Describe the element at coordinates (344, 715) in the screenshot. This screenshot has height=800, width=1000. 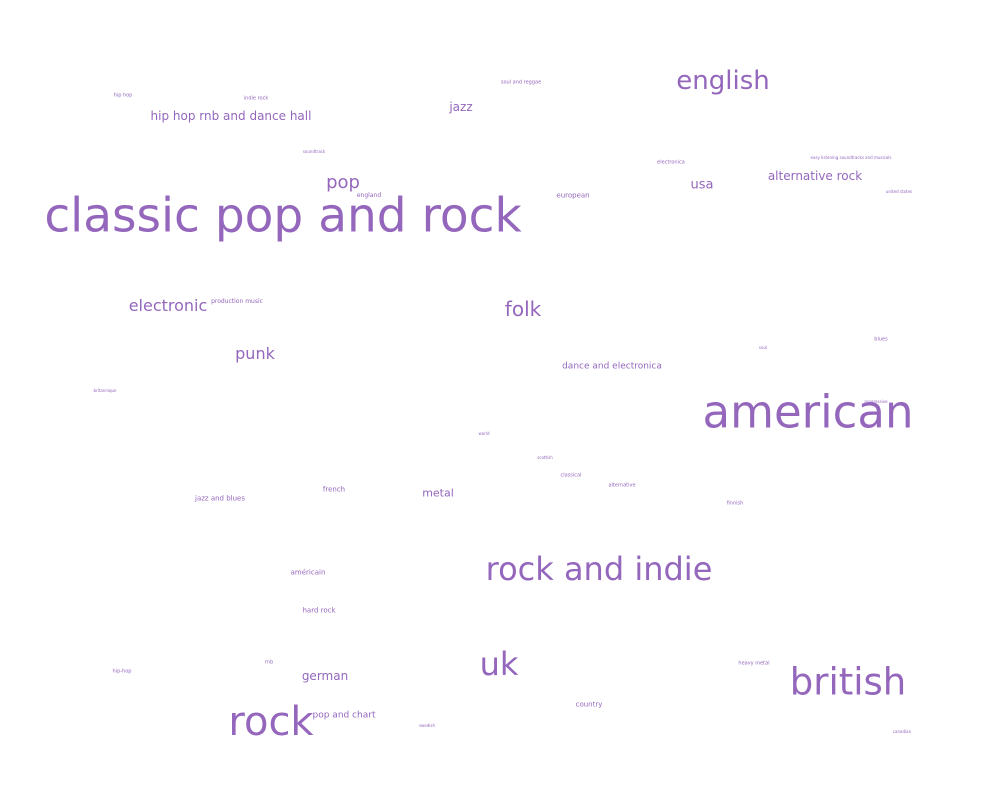
I see `word-pop-and-chart: pop and chart` at that location.